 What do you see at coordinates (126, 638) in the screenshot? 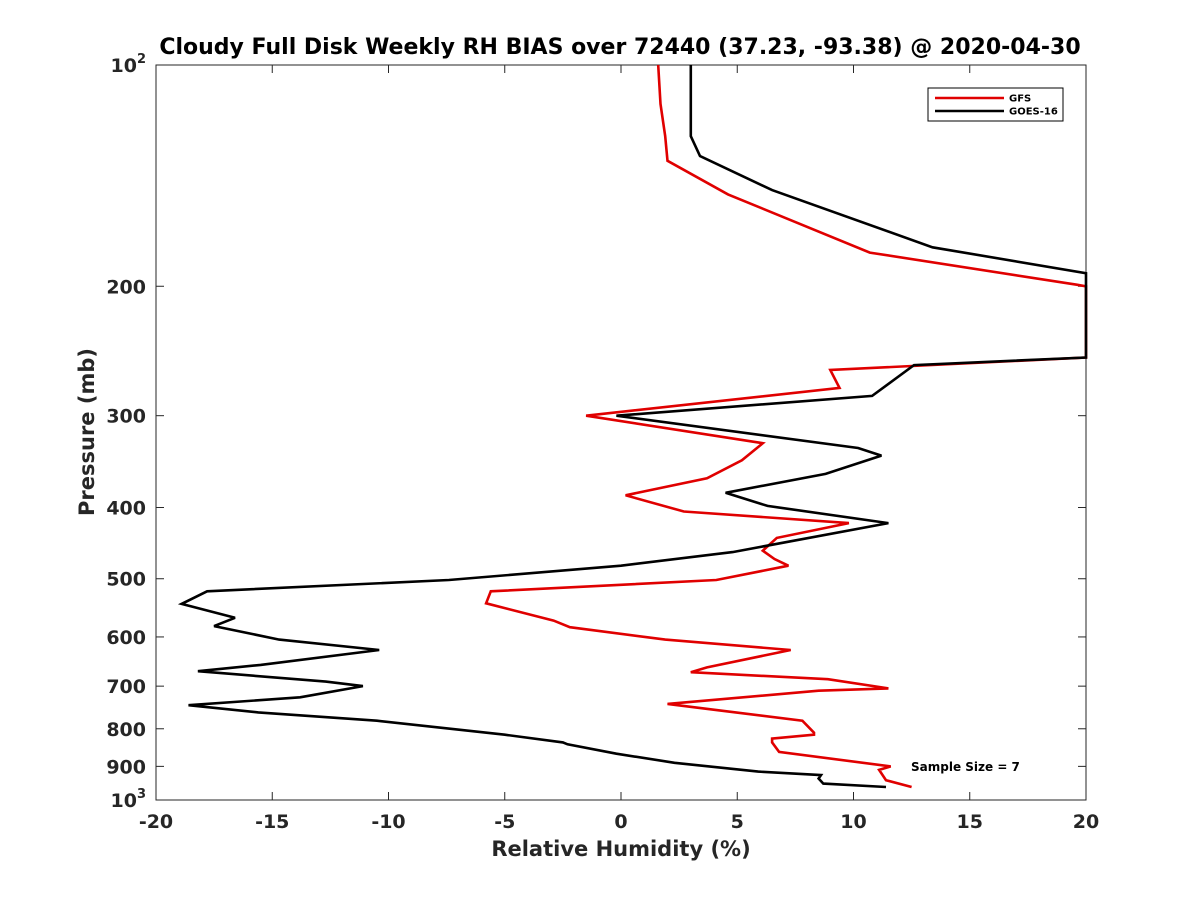
I see `y-tick-label: 600` at bounding box center [126, 638].